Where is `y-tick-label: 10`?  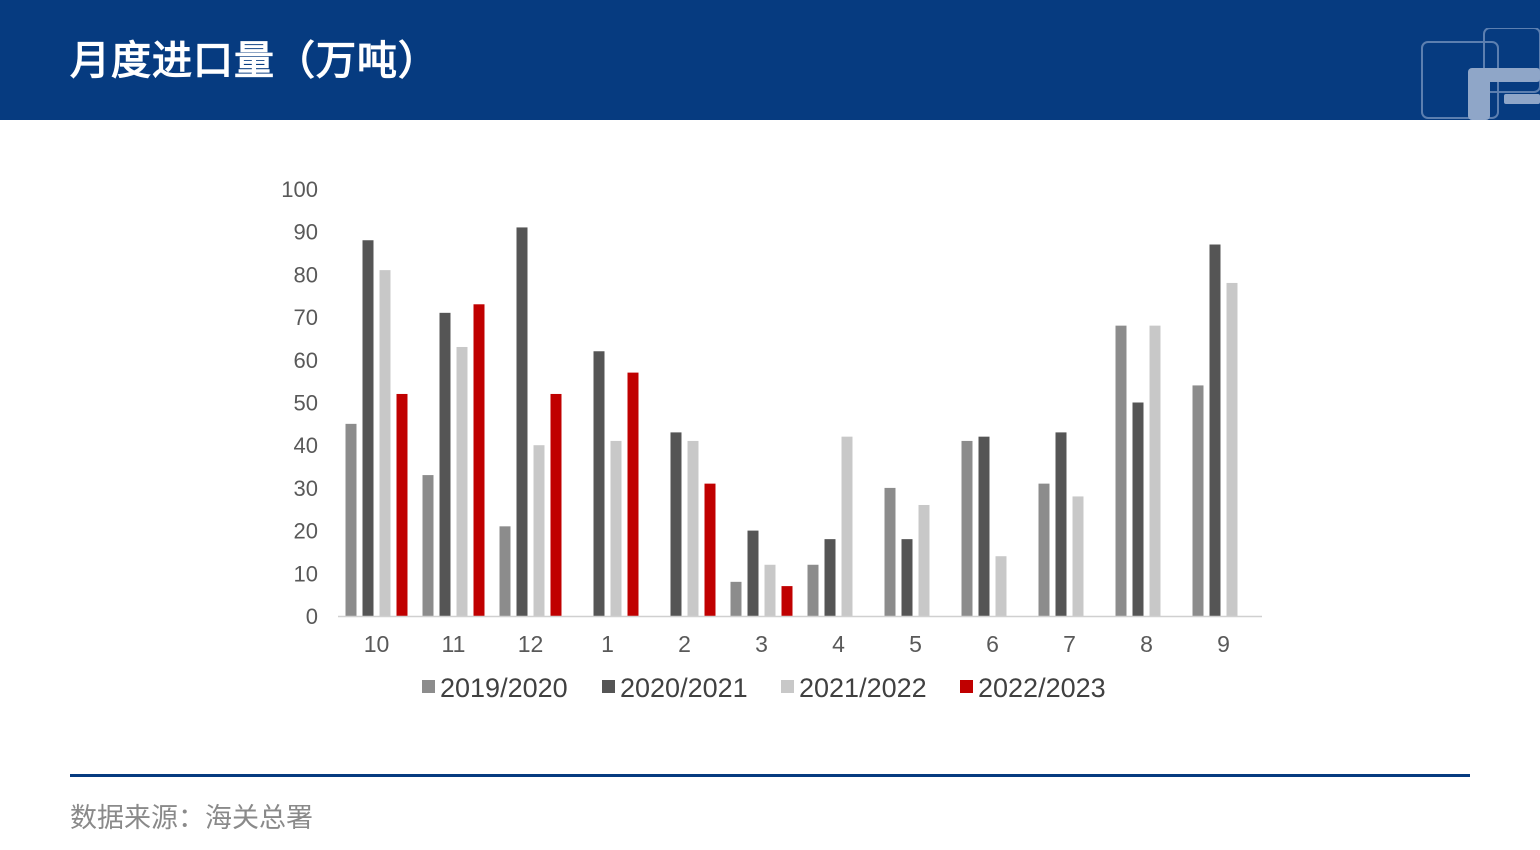
y-tick-label: 10 is located at coordinates (306, 573).